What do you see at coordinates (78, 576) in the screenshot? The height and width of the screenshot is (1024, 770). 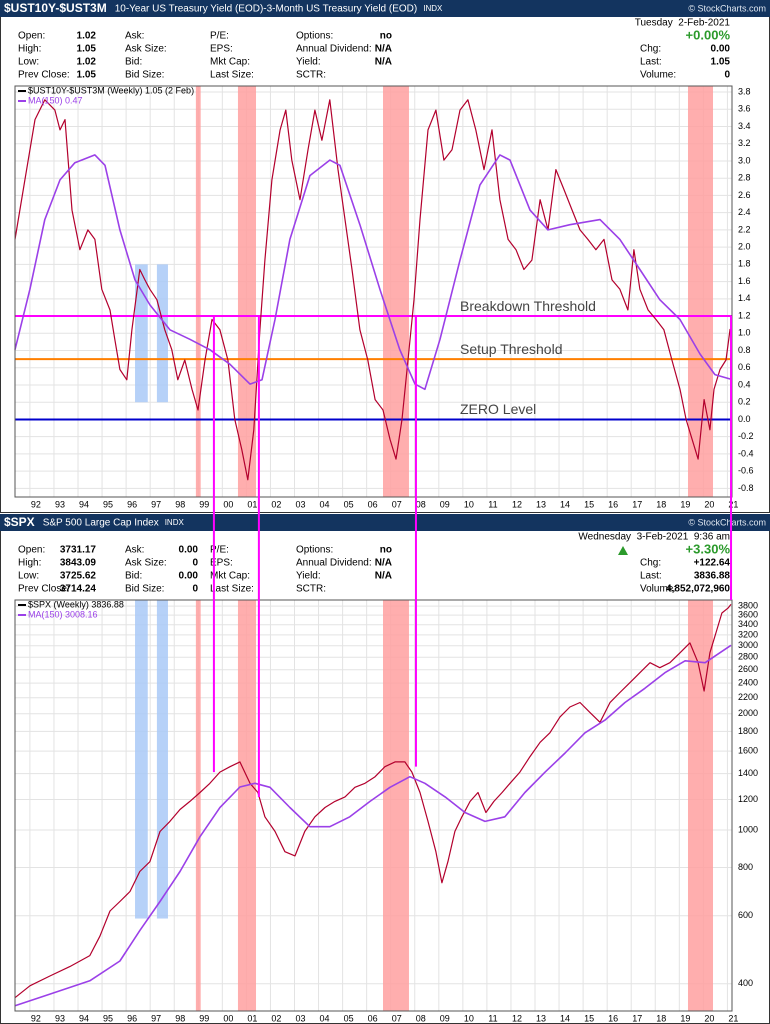 I see `info-value: 3725.62` at bounding box center [78, 576].